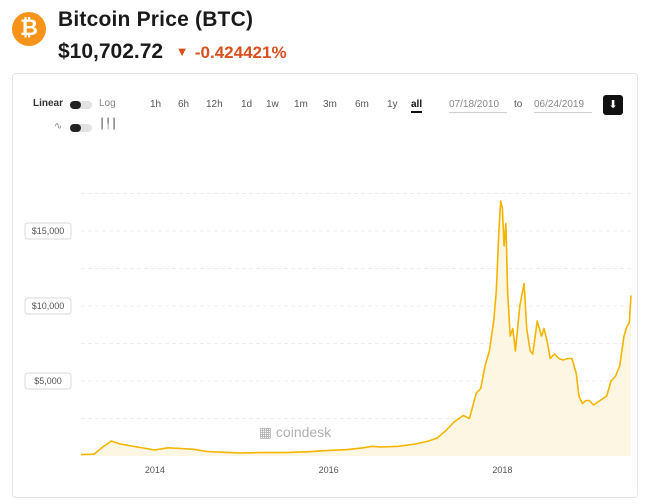 The height and width of the screenshot is (504, 645). Describe the element at coordinates (392, 104) in the screenshot. I see `range-1y: 1y` at that location.